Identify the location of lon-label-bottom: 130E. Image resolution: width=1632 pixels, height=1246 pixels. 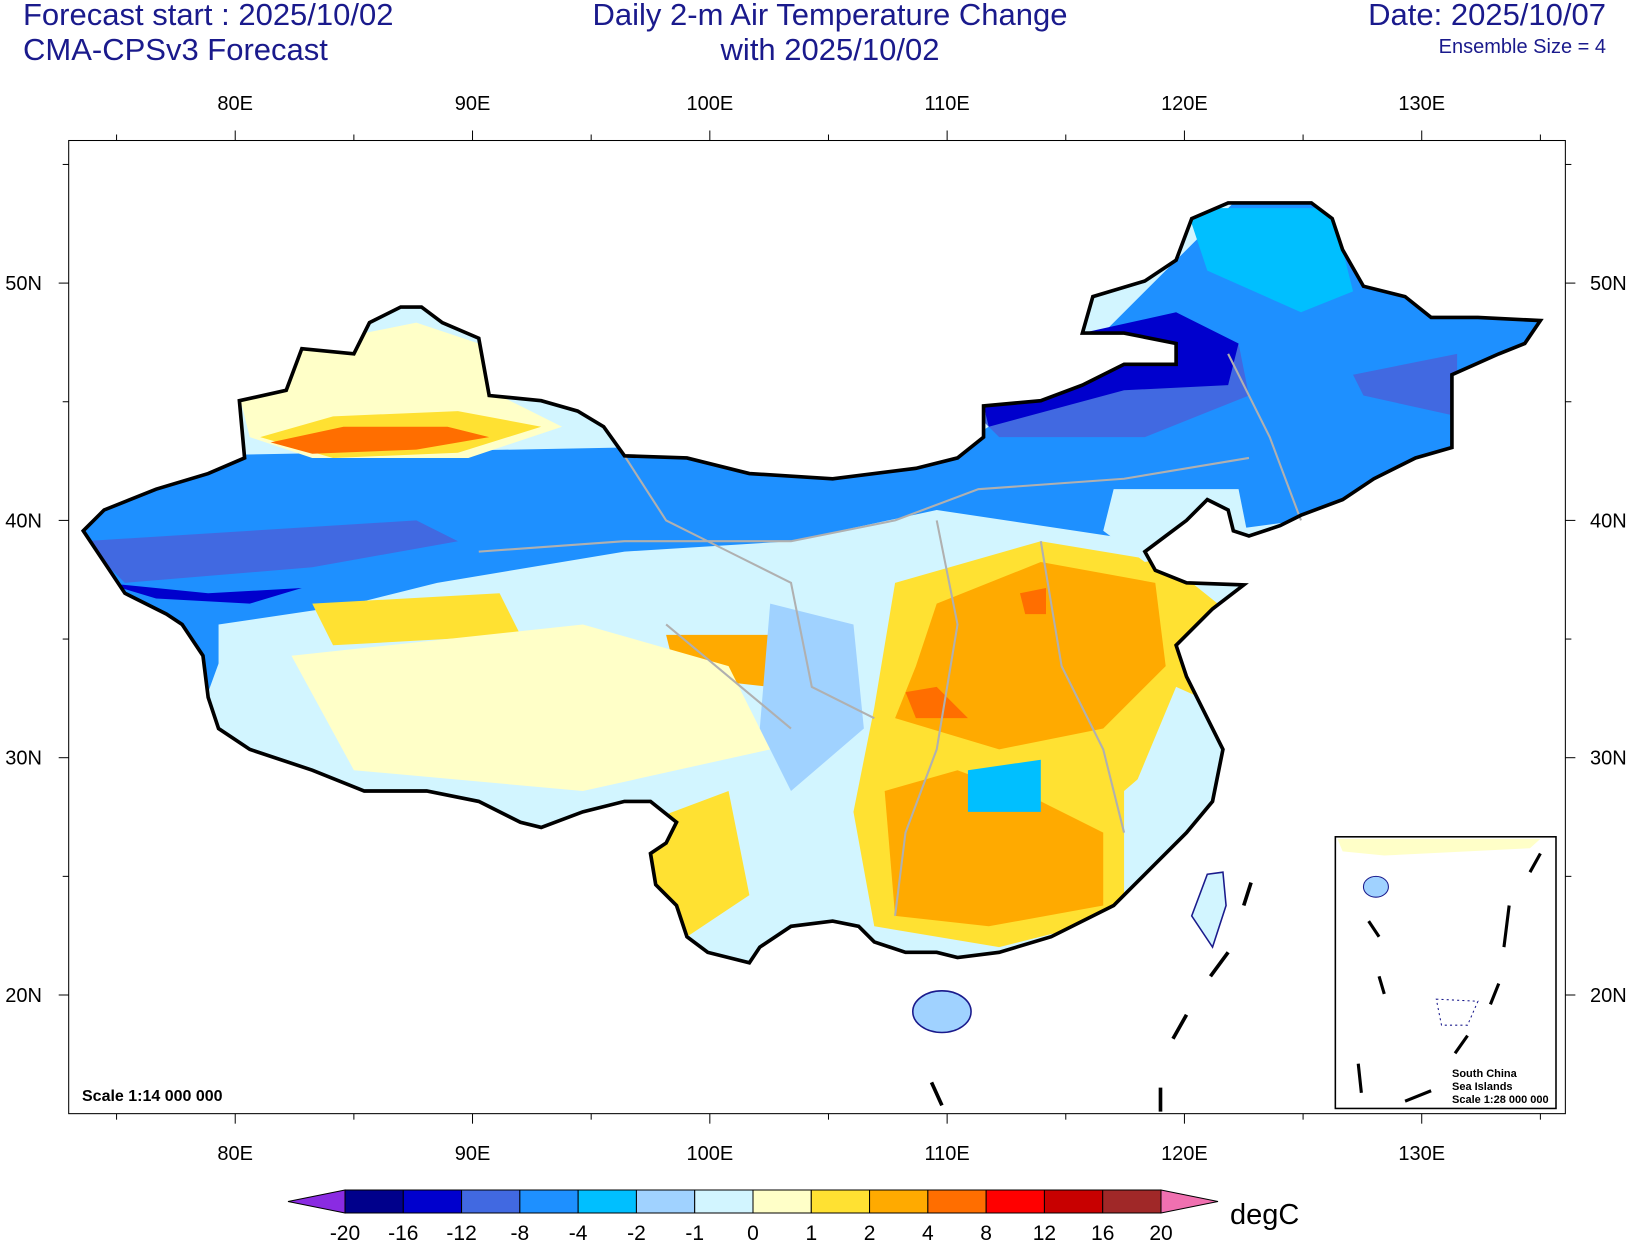
(1421, 1154).